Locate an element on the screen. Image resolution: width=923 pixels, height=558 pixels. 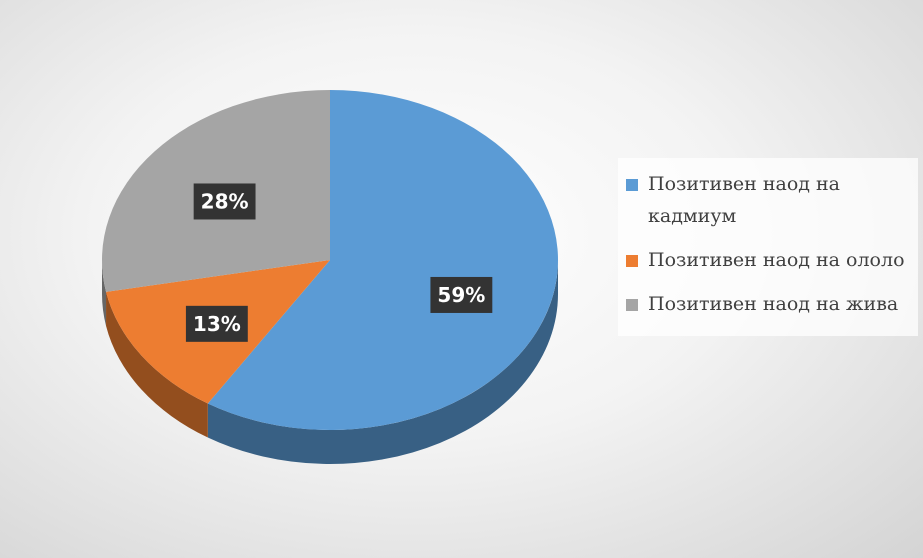
legend-item: Позитивен наод на кадмиум is located at coordinates (772, 200).